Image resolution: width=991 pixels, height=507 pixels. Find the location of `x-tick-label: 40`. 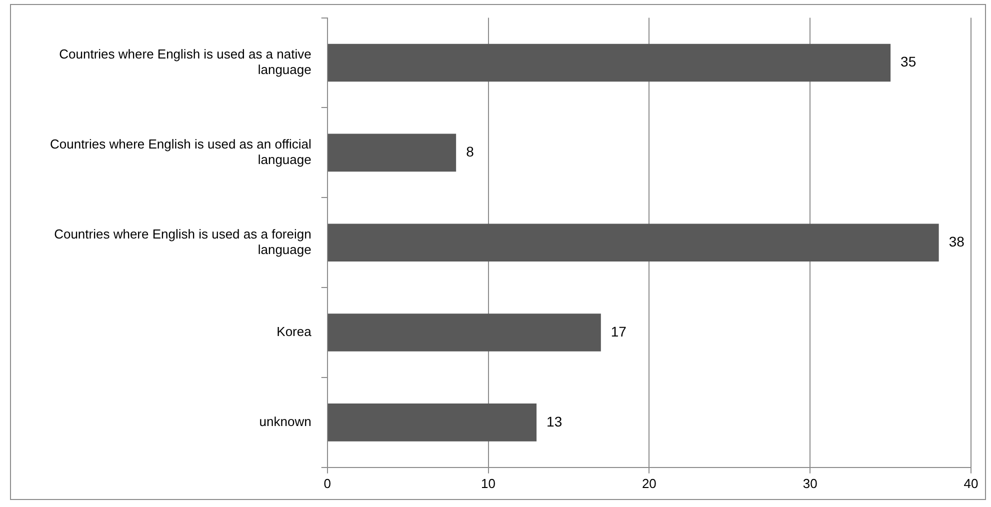

x-tick-label: 40 is located at coordinates (971, 483).